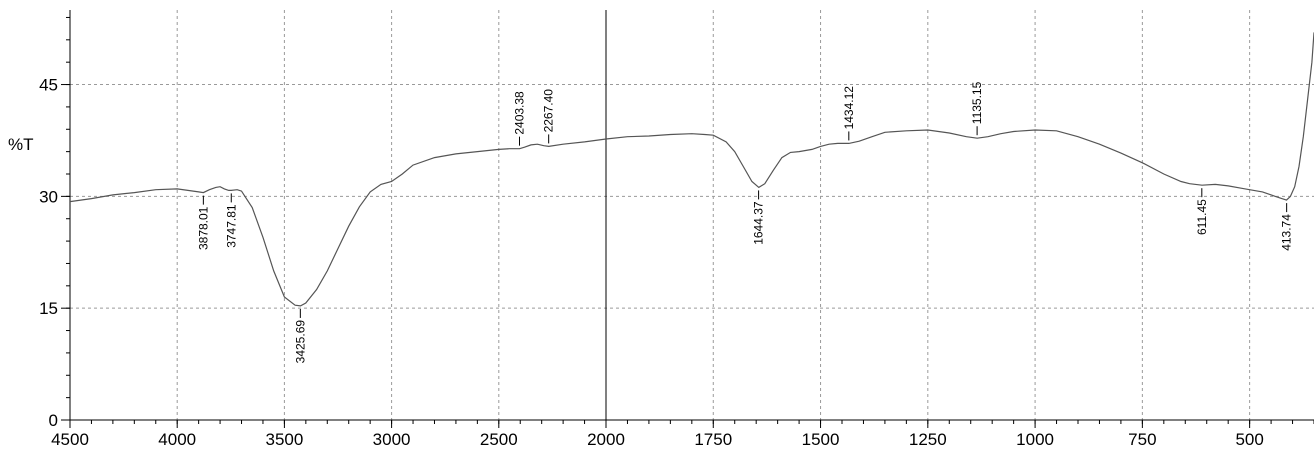 This screenshot has width=1314, height=451. What do you see at coordinates (300, 342) in the screenshot?
I see `peak-label: 3425.69` at bounding box center [300, 342].